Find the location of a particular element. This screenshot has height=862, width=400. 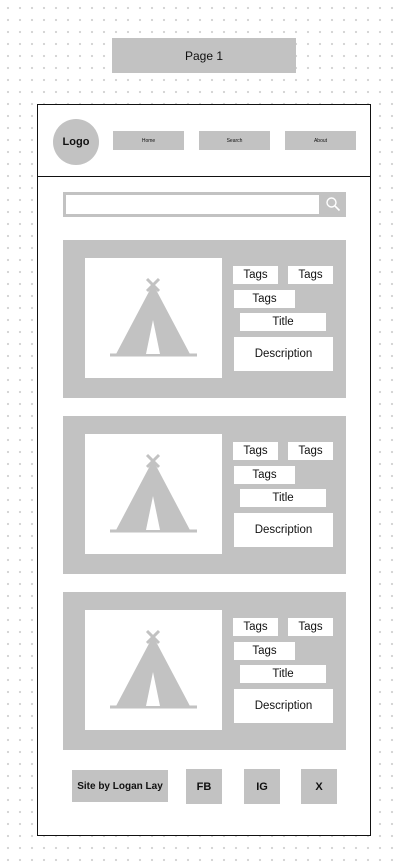

search-input is located at coordinates (192, 204).